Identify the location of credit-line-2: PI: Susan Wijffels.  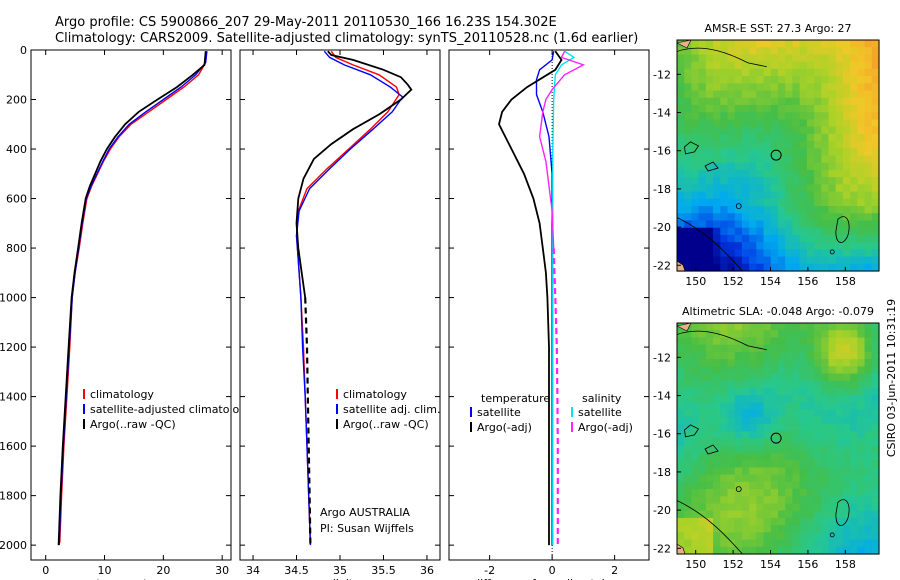
(367, 528).